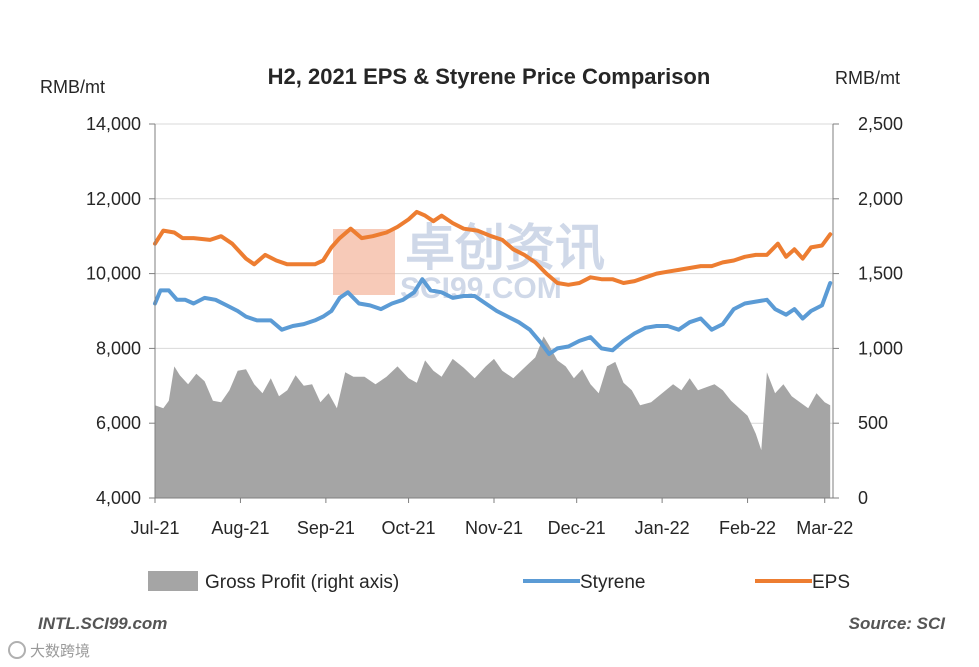  Describe the element at coordinates (493, 316) in the screenshot. I see `styrene-line` at that location.